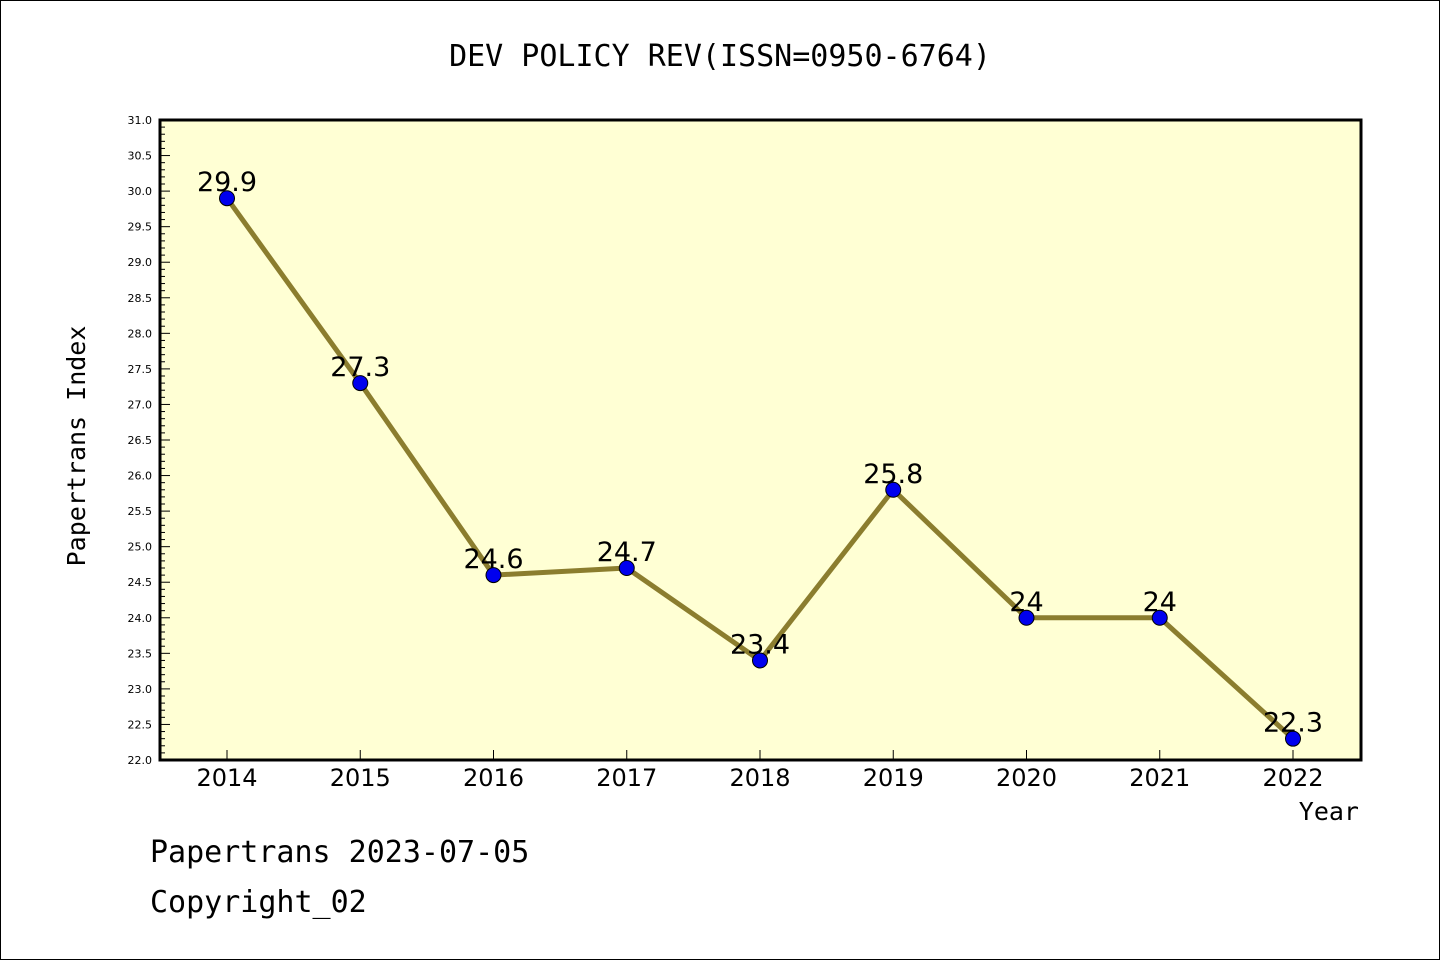  Describe the element at coordinates (140, 298) in the screenshot. I see `y-tick-label: 28.5` at that location.